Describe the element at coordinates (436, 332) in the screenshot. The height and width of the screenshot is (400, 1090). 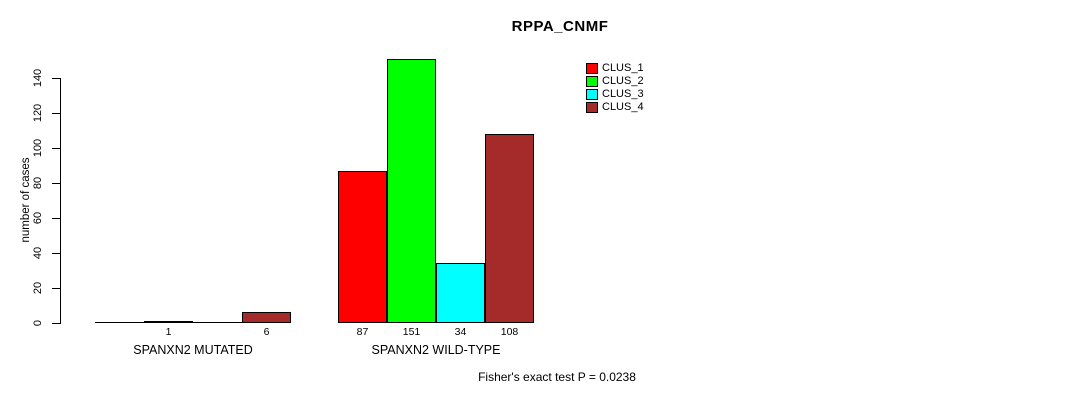
I see `bar-value-labels-spanxn2-wild-type: 87 151 34 108` at that location.